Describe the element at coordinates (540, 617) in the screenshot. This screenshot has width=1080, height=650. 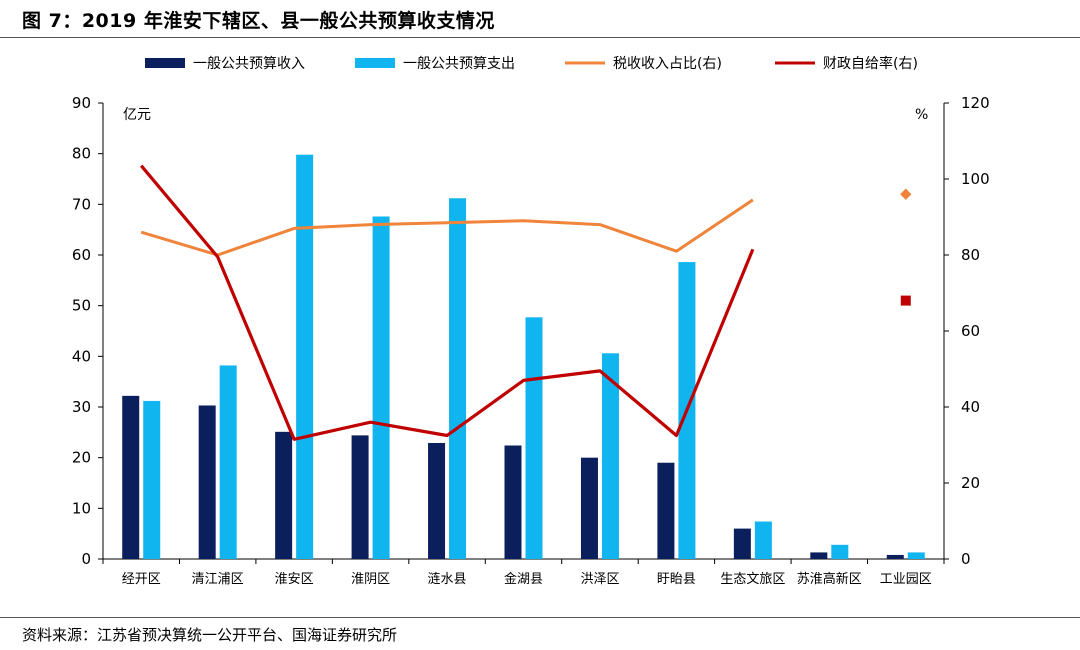
I see `bottom-rule` at that location.